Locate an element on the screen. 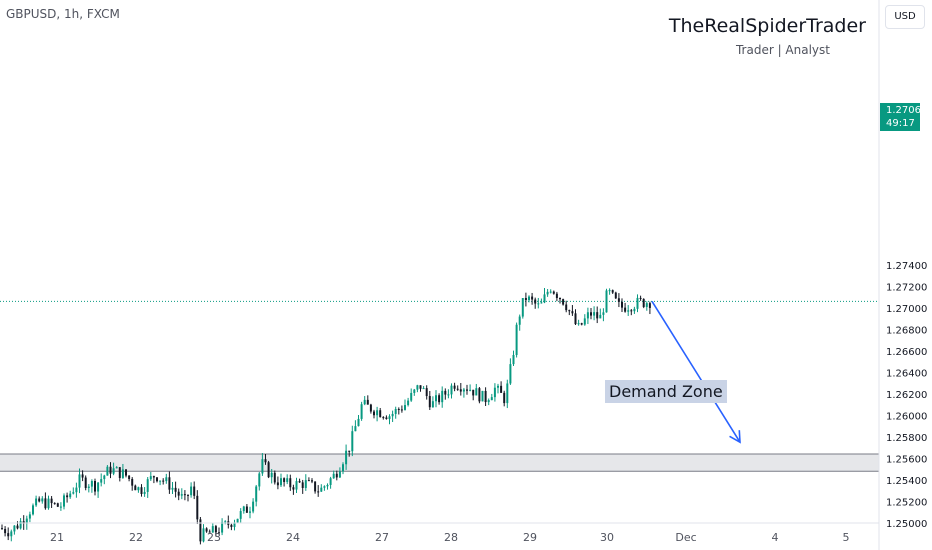 Image resolution: width=932 pixels, height=550 pixels. price-tick-label: 1.25800 is located at coordinates (906, 438).